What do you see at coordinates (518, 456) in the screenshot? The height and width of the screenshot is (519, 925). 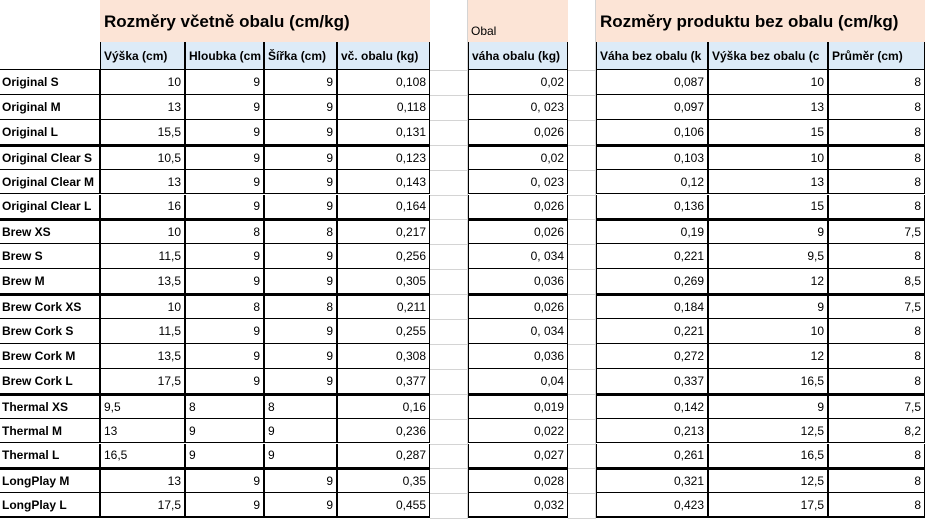 I see `cell: 0,027` at bounding box center [518, 456].